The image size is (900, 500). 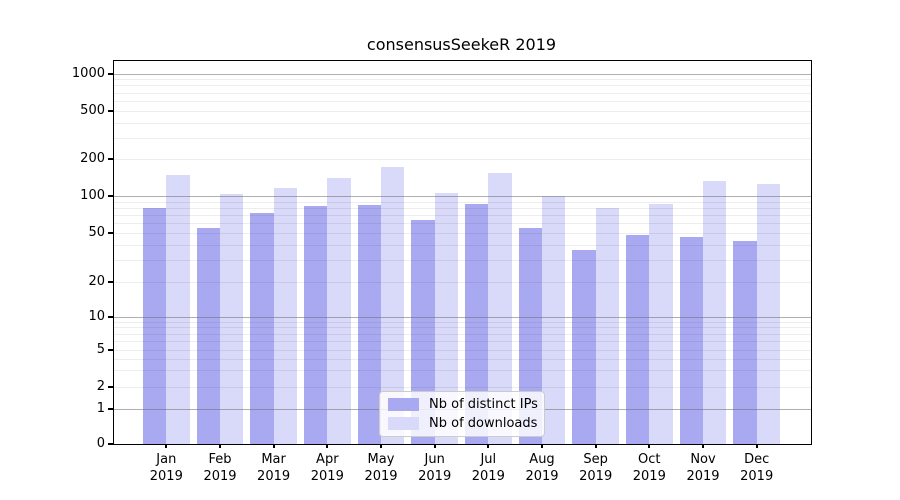 I want to click on y-tick-label-1: 1, so click(x=100, y=408).